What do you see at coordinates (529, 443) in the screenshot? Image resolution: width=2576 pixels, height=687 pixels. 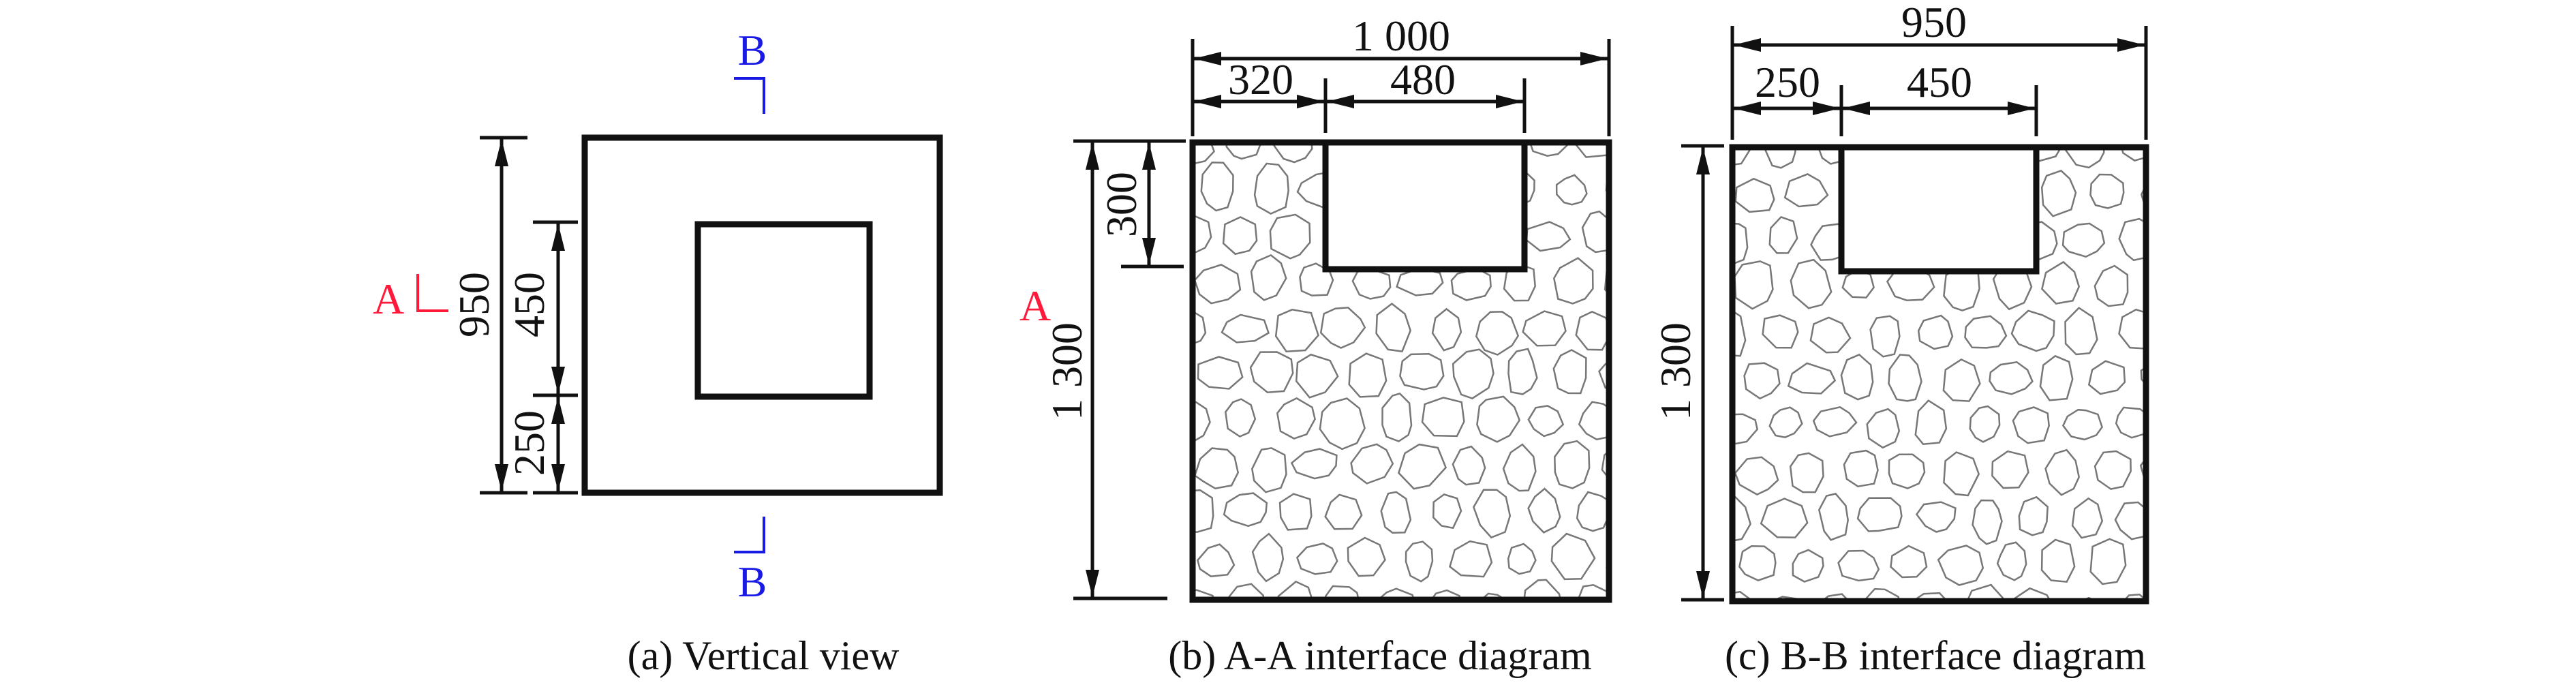 I see `dim-250: 250` at bounding box center [529, 443].